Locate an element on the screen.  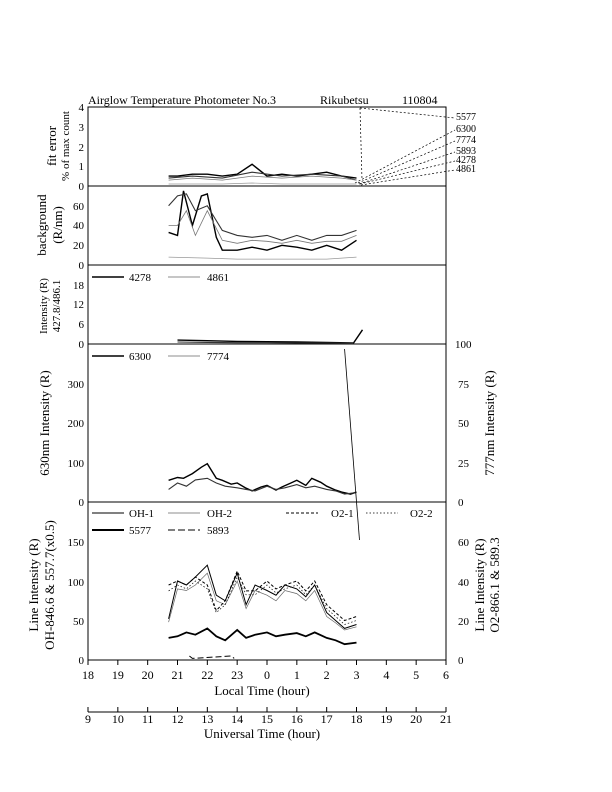
local-tick-label: 18 is located at coordinates (88, 675).